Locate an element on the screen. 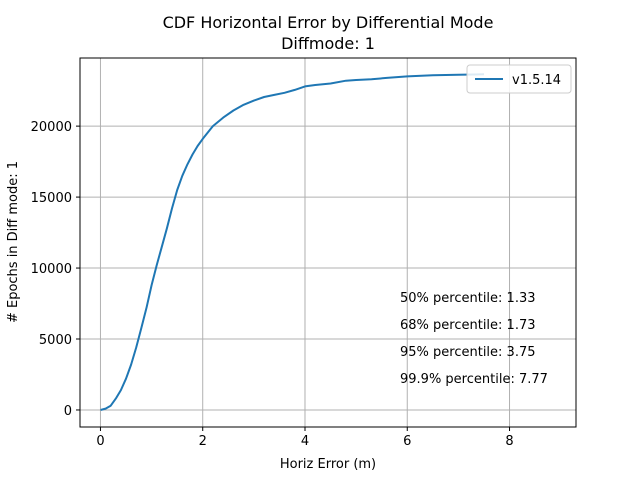  x-axis-label: Horiz Error (m) is located at coordinates (328, 464).